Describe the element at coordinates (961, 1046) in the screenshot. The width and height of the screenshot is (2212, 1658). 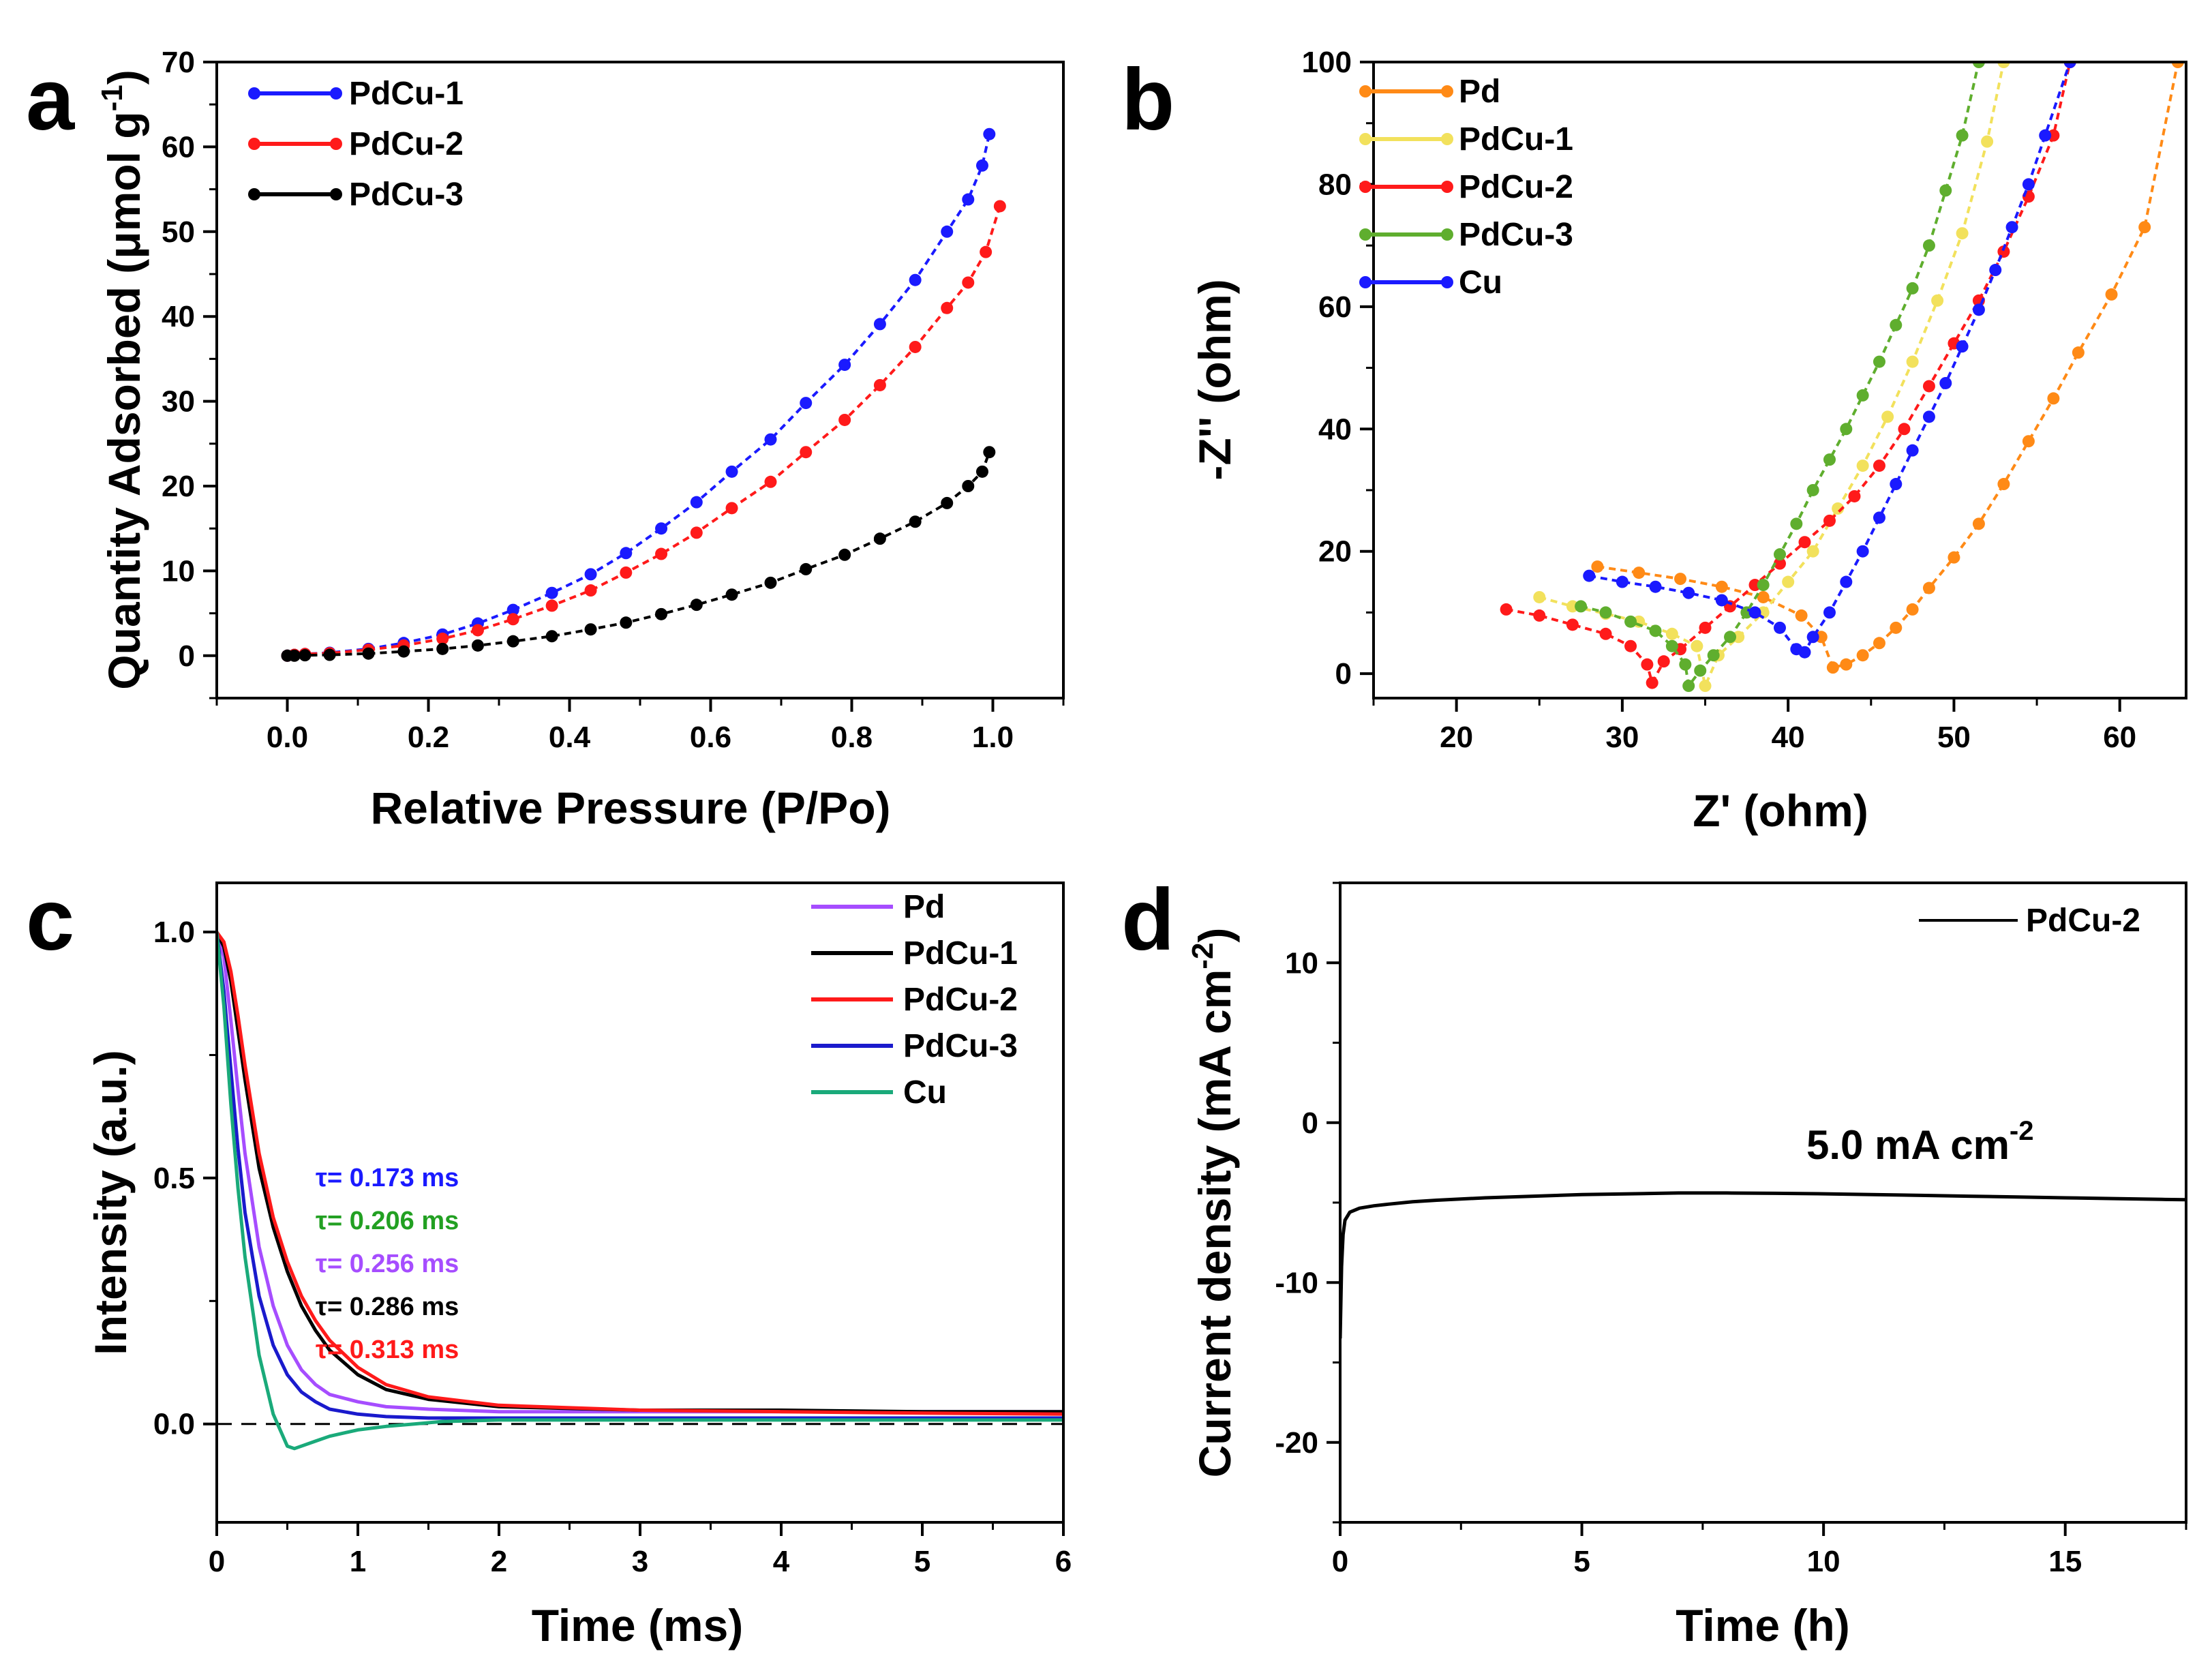
I see `legend-label: PdCu-3` at that location.